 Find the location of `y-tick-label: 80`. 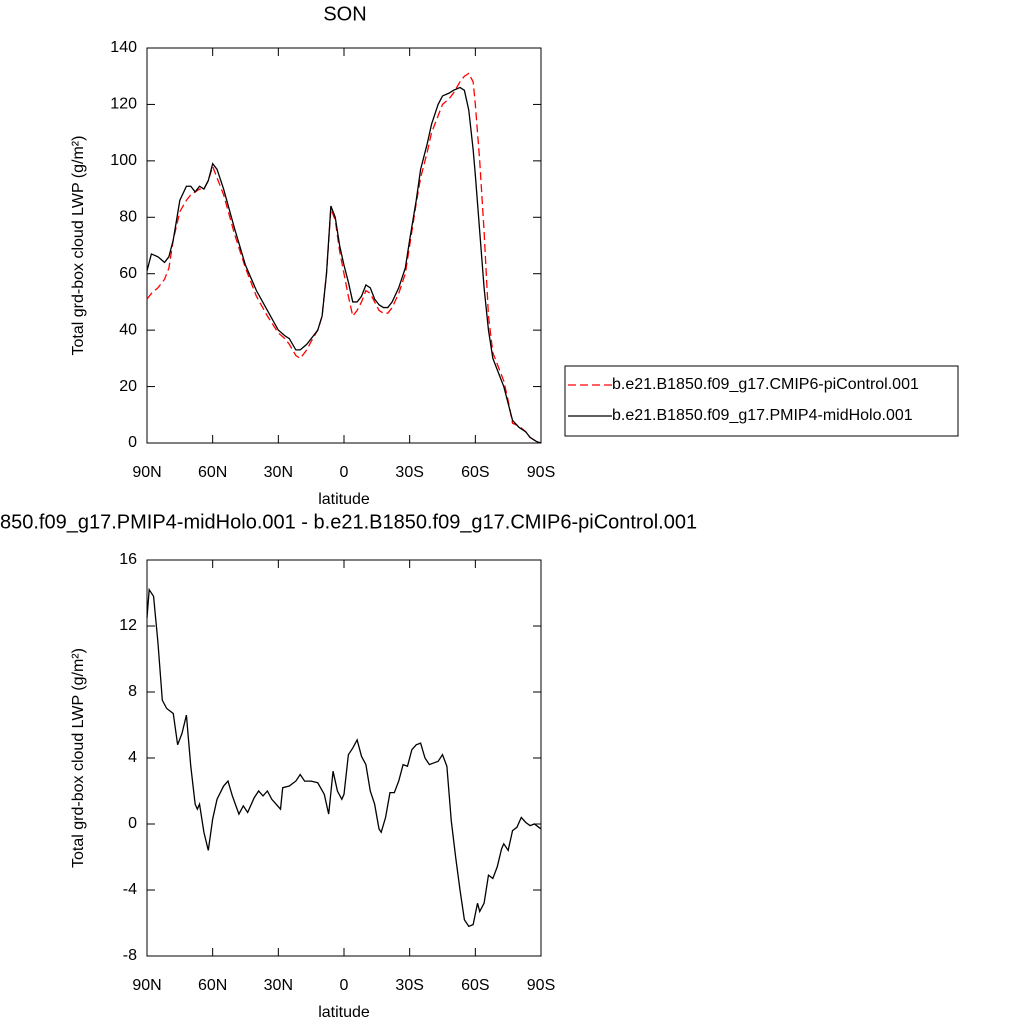

y-tick-label: 80 is located at coordinates (128, 217).